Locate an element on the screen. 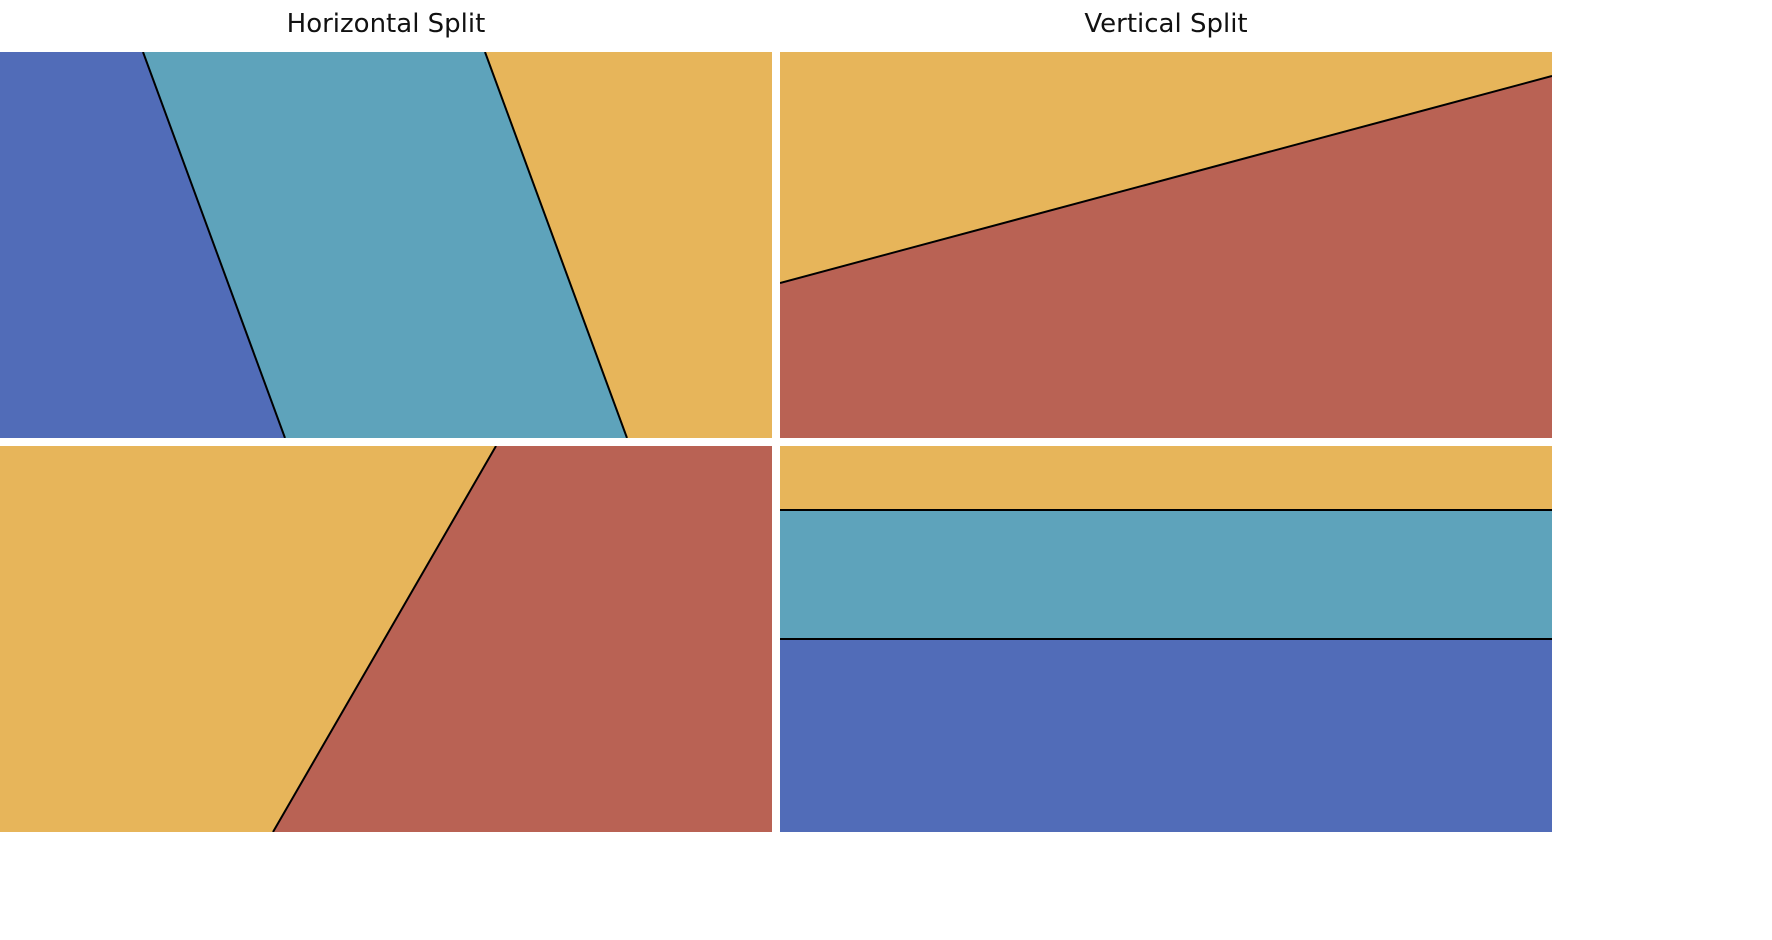 Image resolution: width=1772 pixels, height=940 pixels. red-region is located at coordinates (522, 639).